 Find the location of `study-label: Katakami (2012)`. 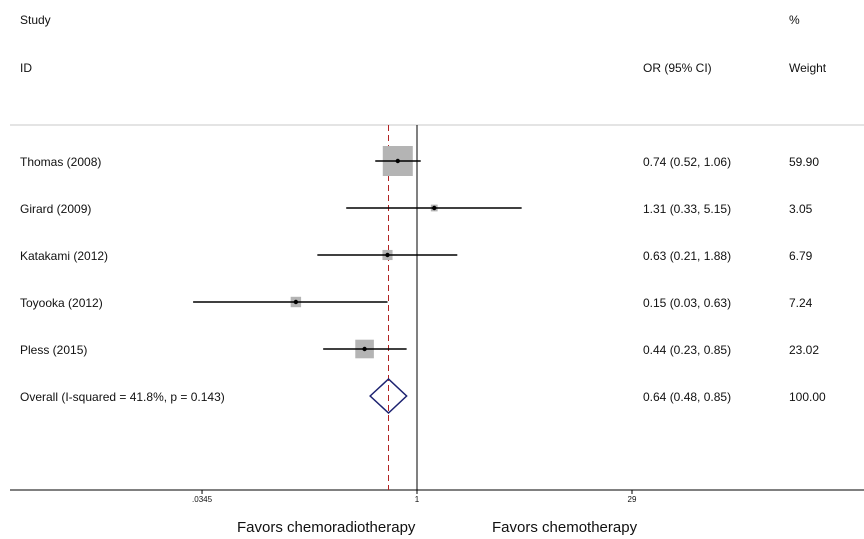

study-label: Katakami (2012) is located at coordinates (64, 256).